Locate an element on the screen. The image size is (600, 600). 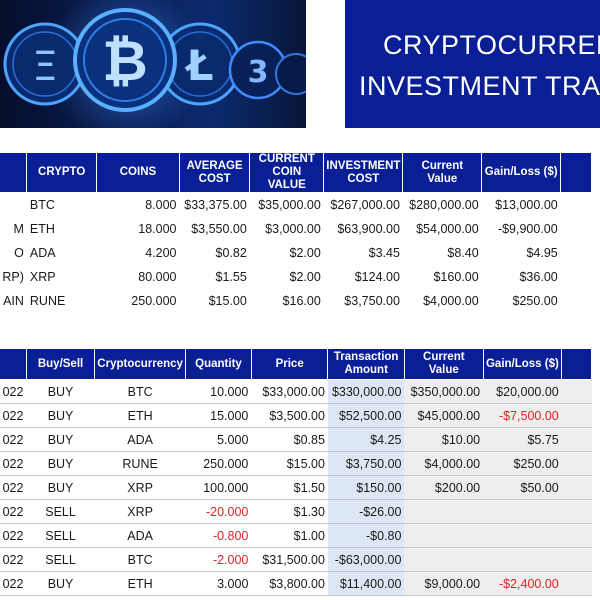
tx-cell-current-value: $4,000.00 is located at coordinates (444, 463).